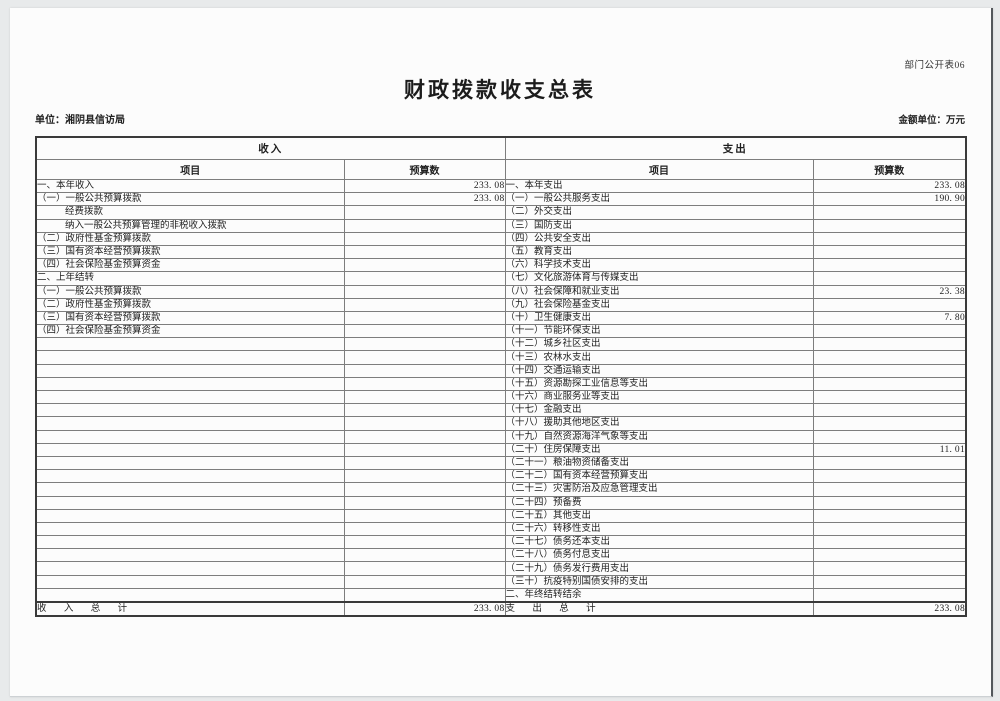 This screenshot has height=701, width=1000. I want to click on table-row: （二十二）国有资本经营预算支出, so click(501, 476).